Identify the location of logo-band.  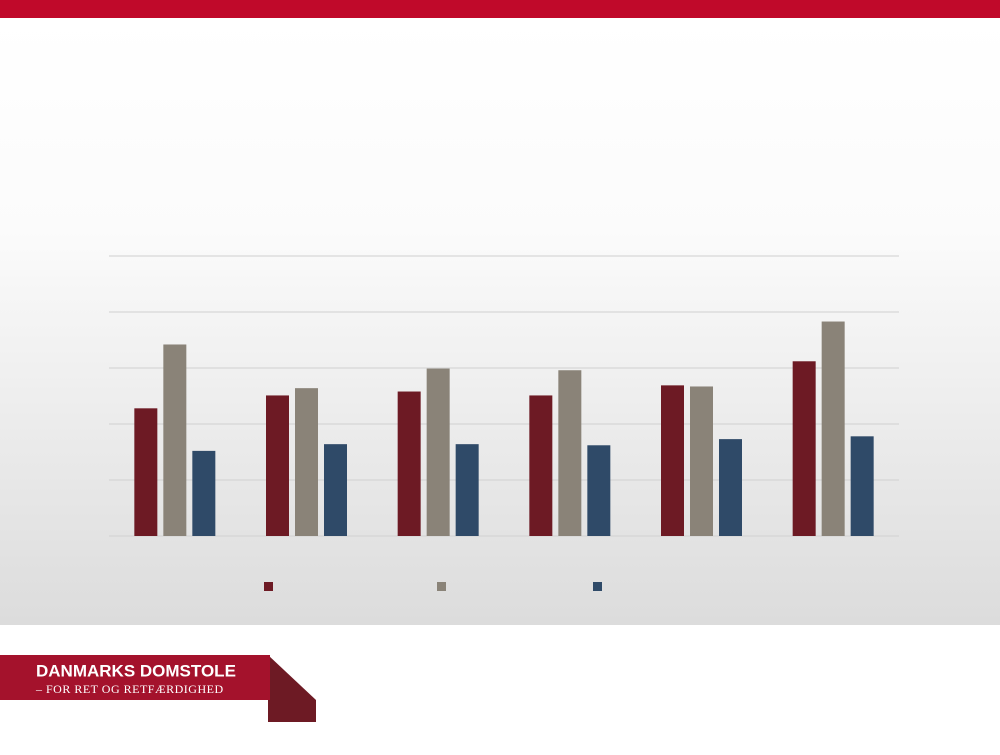
(135, 677).